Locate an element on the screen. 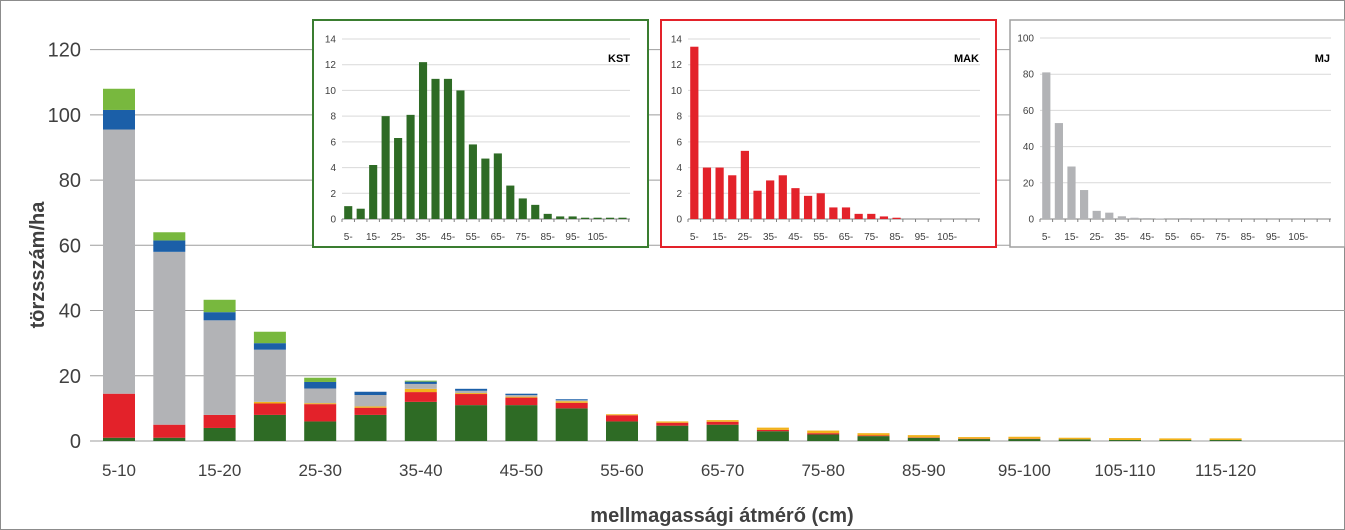 This screenshot has width=1345, height=530. inset-y-tick: 14 is located at coordinates (331, 40).